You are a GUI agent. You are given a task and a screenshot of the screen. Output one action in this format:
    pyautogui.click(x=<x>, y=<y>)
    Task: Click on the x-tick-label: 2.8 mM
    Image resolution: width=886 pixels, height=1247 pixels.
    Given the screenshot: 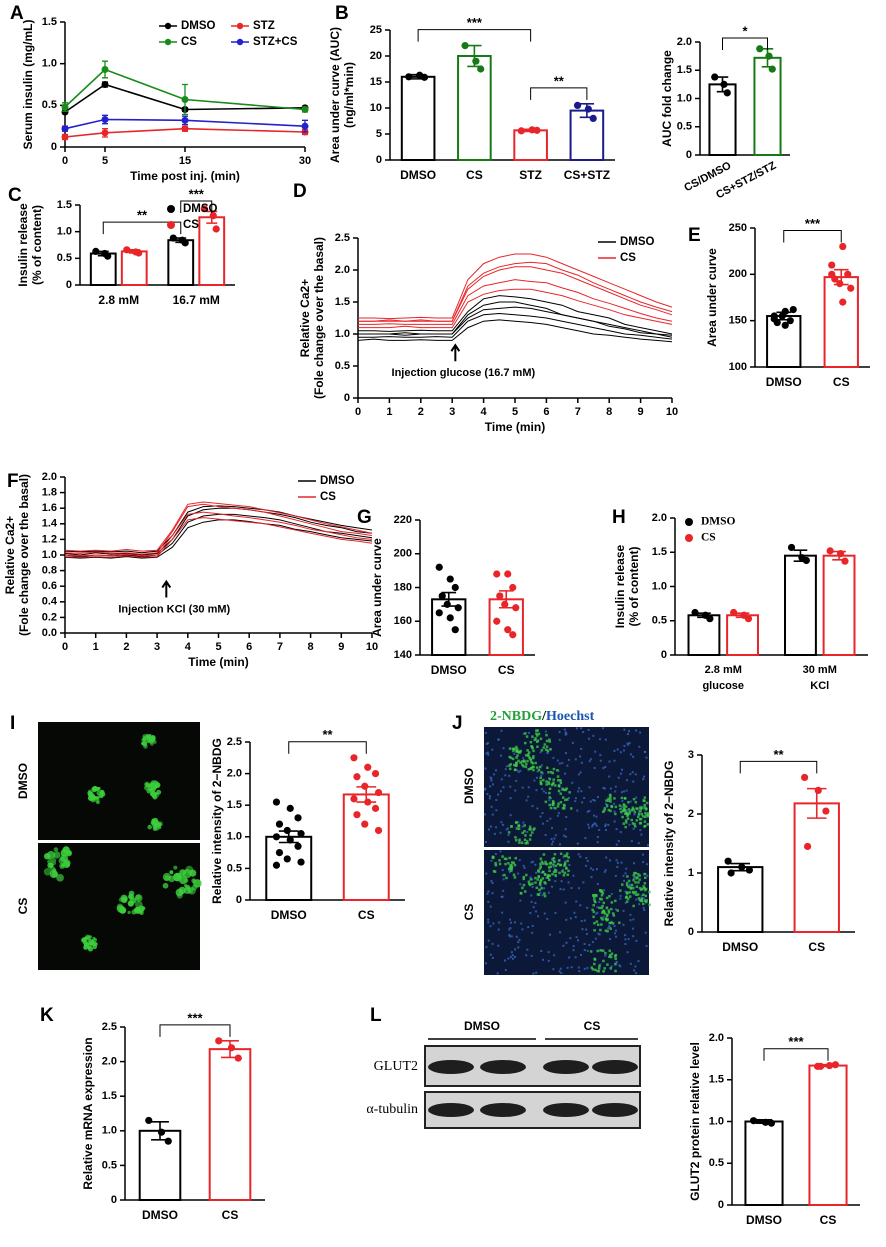 What is the action you would take?
    pyautogui.click(x=723, y=670)
    